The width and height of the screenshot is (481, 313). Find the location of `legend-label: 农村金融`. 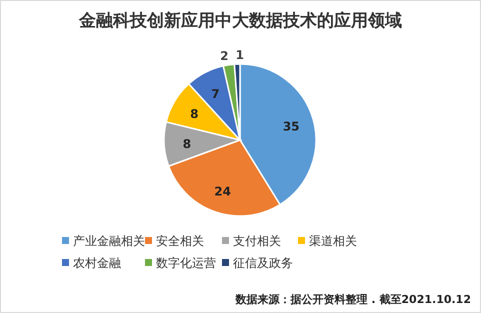

legend-label: 农村金融 is located at coordinates (97, 263).